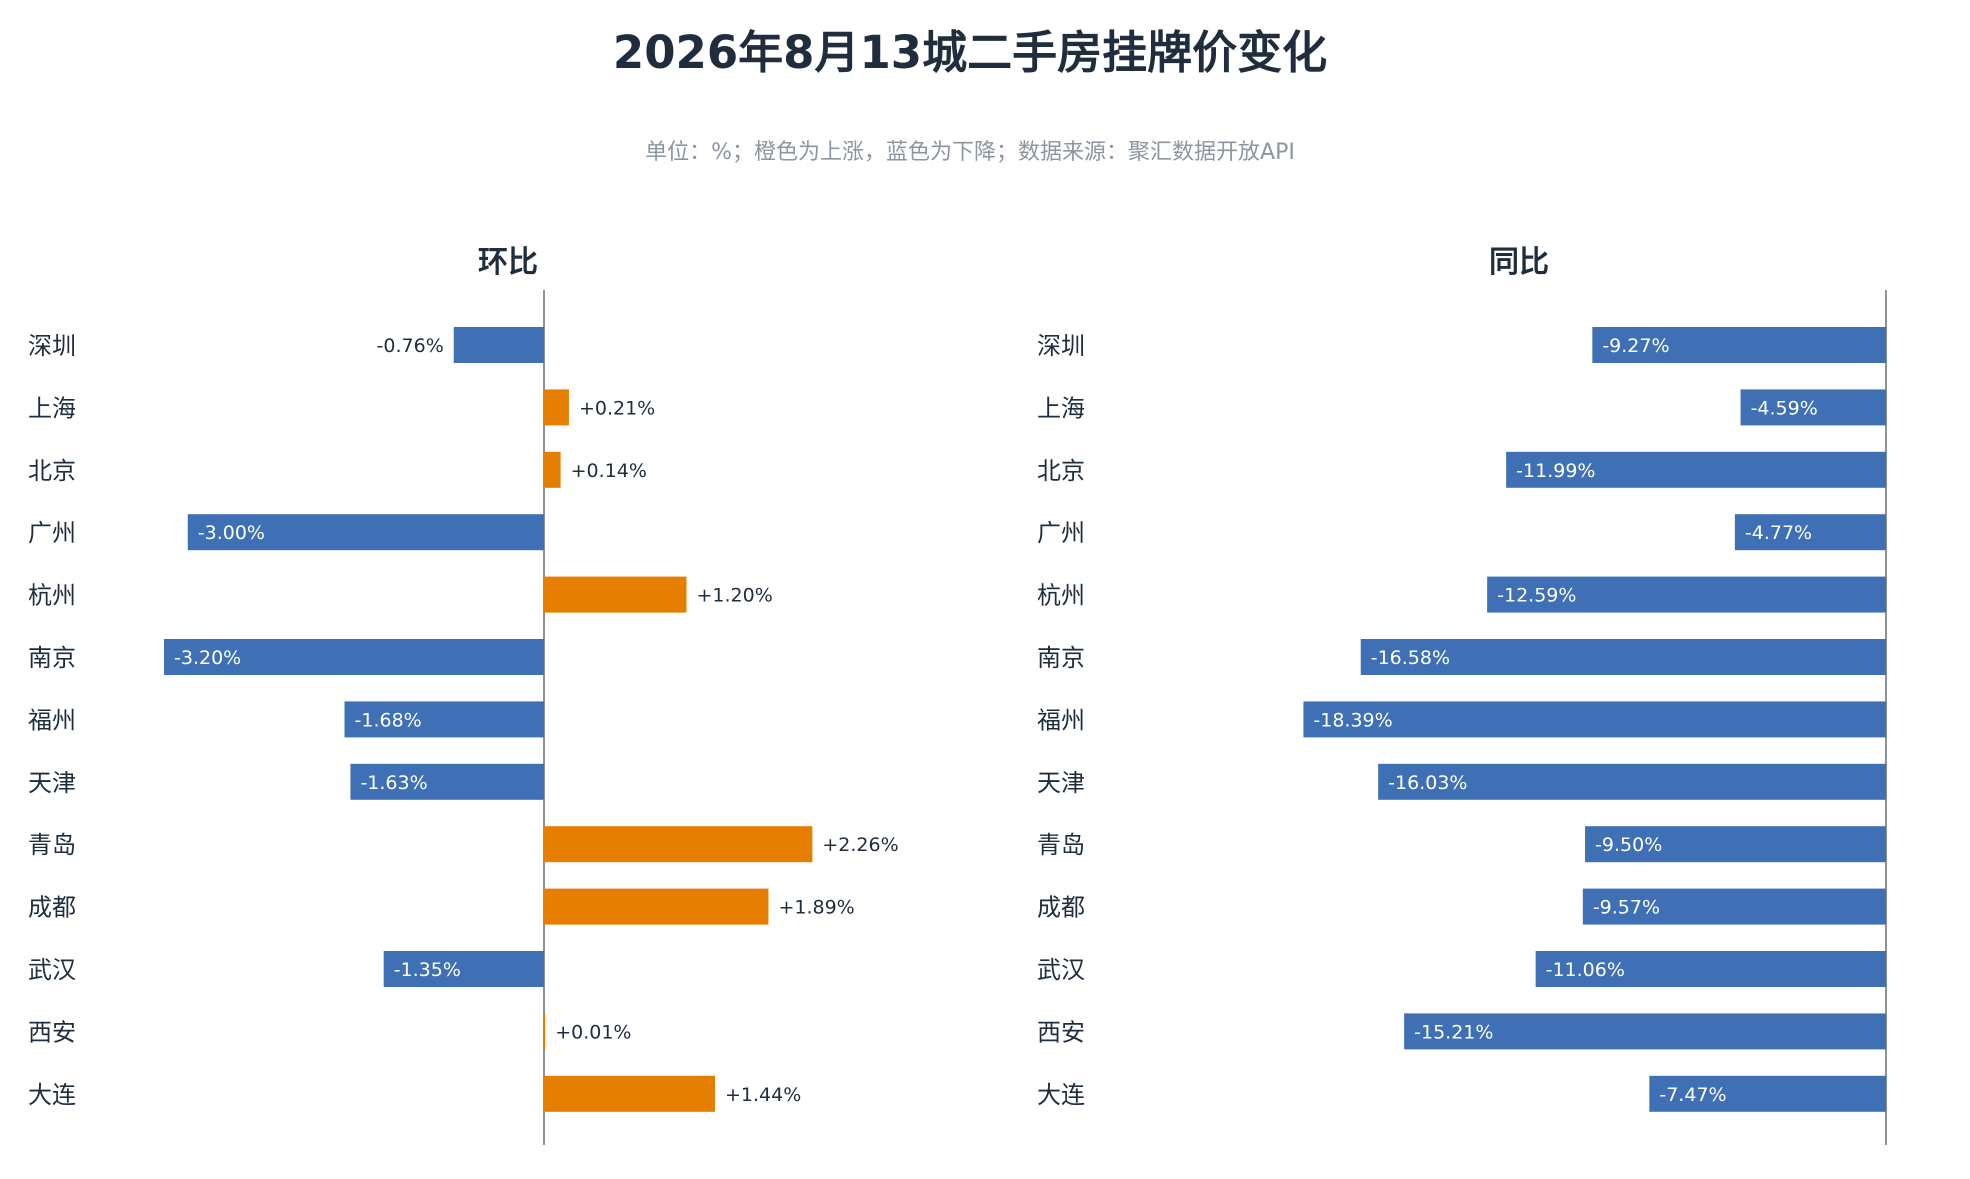  What do you see at coordinates (52, 970) in the screenshot?
I see `category-label-mom: 武汉` at bounding box center [52, 970].